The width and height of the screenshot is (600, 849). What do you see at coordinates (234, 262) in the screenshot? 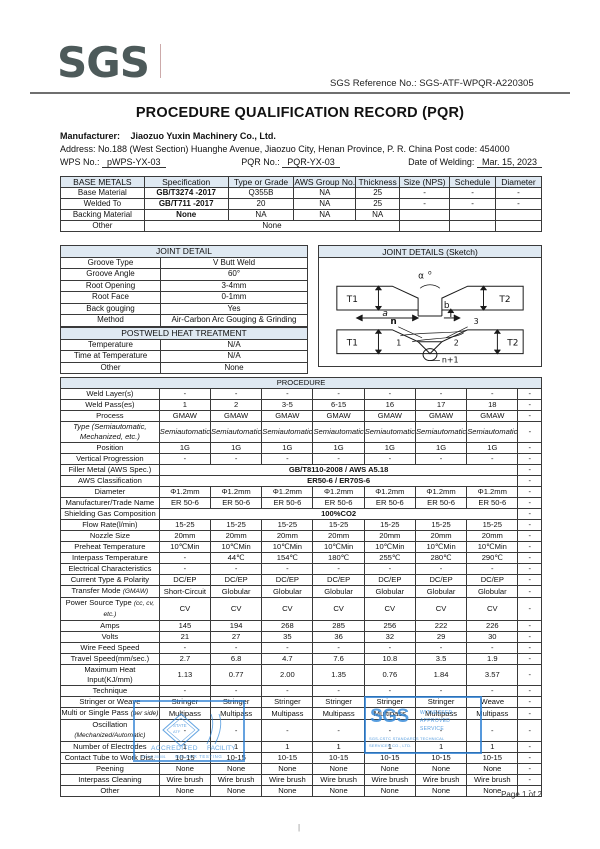
I see `joint-detail-row-value: V Butt Weld` at bounding box center [234, 262].